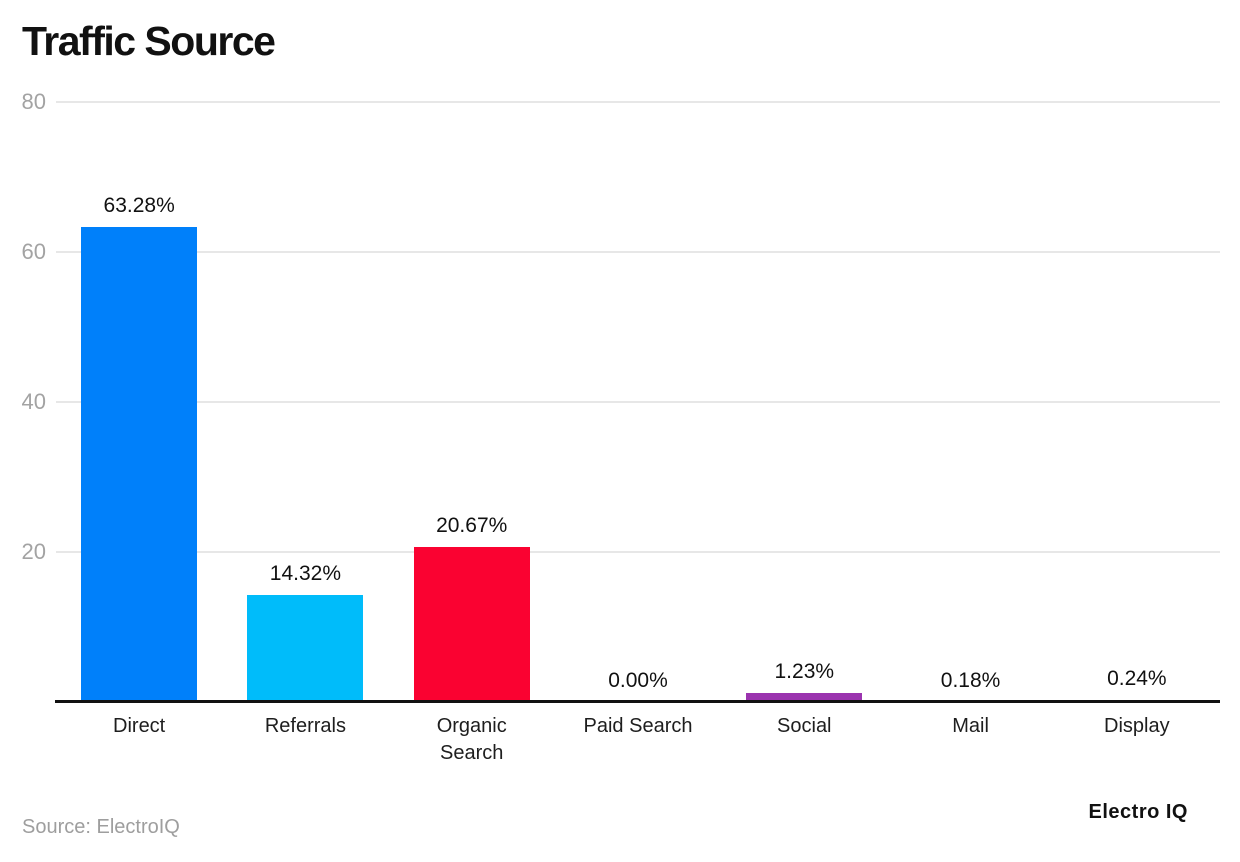 The image size is (1240, 862). Describe the element at coordinates (1137, 726) in the screenshot. I see `x-tick-label-display: Display` at that location.